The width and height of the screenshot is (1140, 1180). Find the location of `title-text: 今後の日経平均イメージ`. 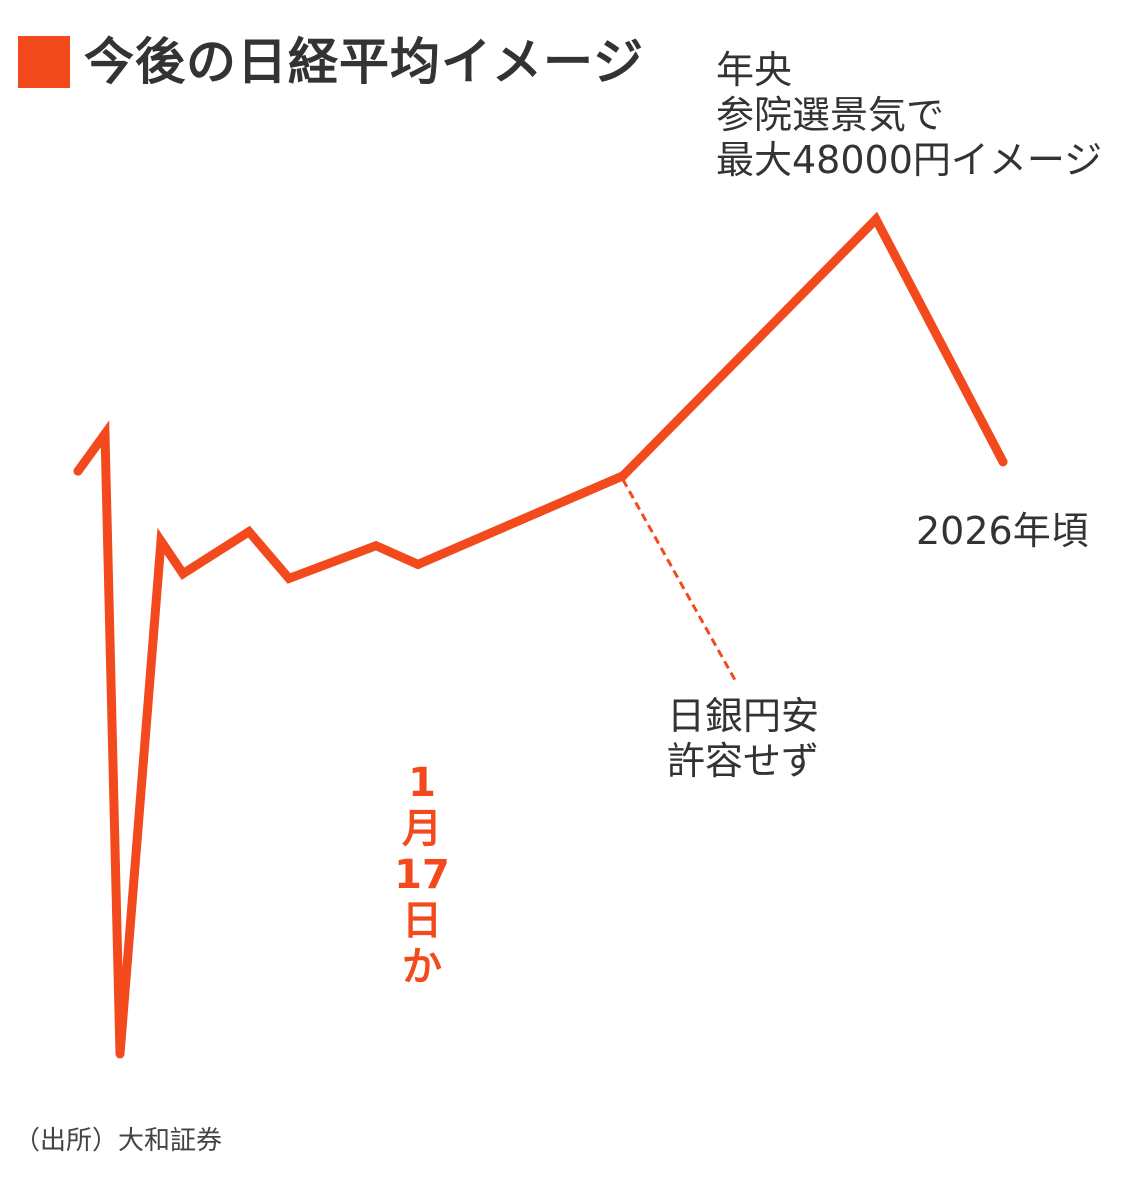

title-text: 今後の日経平均イメージ is located at coordinates (364, 62).